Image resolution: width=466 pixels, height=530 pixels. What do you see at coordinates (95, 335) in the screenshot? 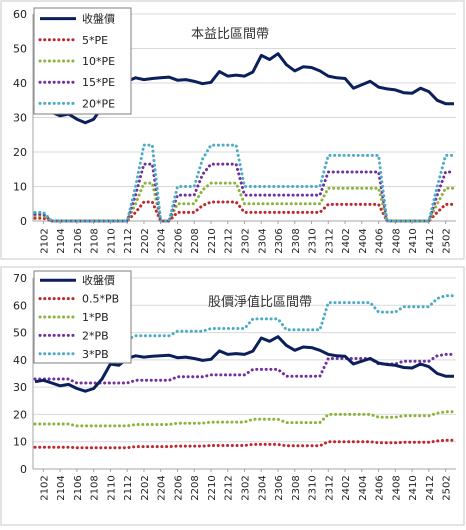
I see `legend-label: 2*PB` at bounding box center [95, 335].